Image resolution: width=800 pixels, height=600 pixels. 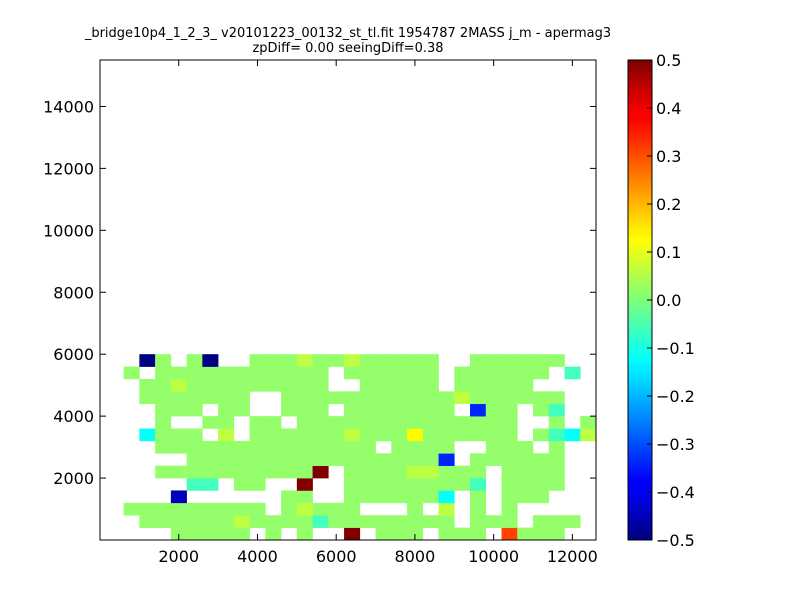 What do you see at coordinates (572, 556) in the screenshot?
I see `x-tick-label: 12000` at bounding box center [572, 556].